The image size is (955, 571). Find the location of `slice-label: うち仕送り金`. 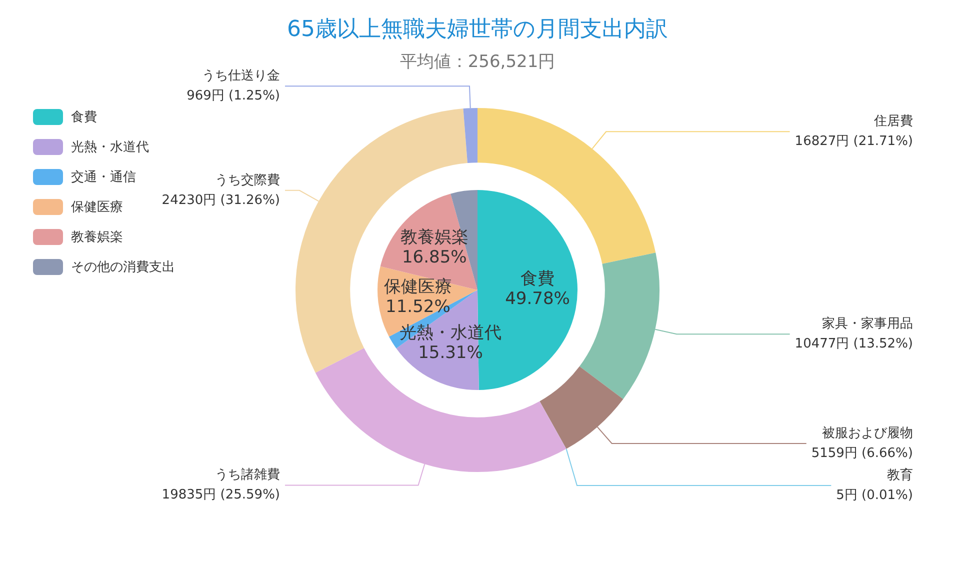

slice-label: うち仕送り金 is located at coordinates (241, 76).